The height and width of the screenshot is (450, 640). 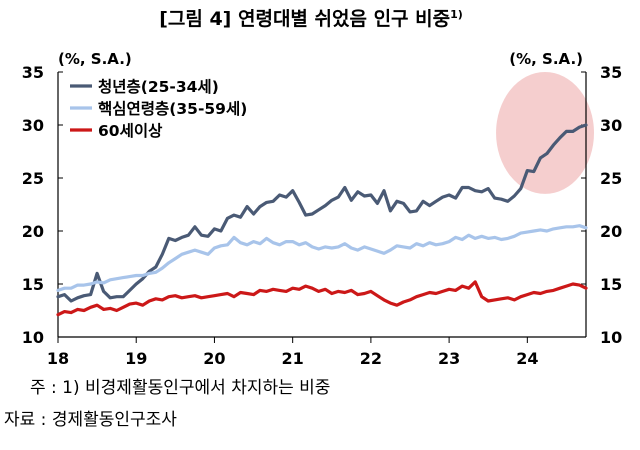 I want to click on y-tick-label-right: 30, so click(x=611, y=125).